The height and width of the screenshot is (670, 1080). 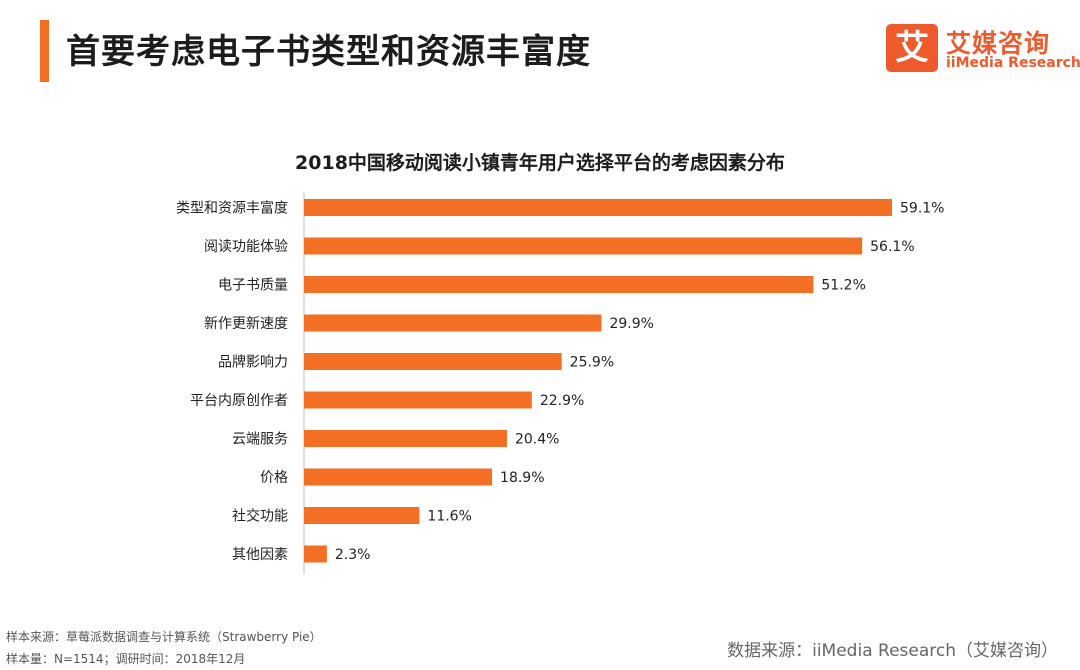 What do you see at coordinates (843, 286) in the screenshot?
I see `data-label: 51.2%` at bounding box center [843, 286].